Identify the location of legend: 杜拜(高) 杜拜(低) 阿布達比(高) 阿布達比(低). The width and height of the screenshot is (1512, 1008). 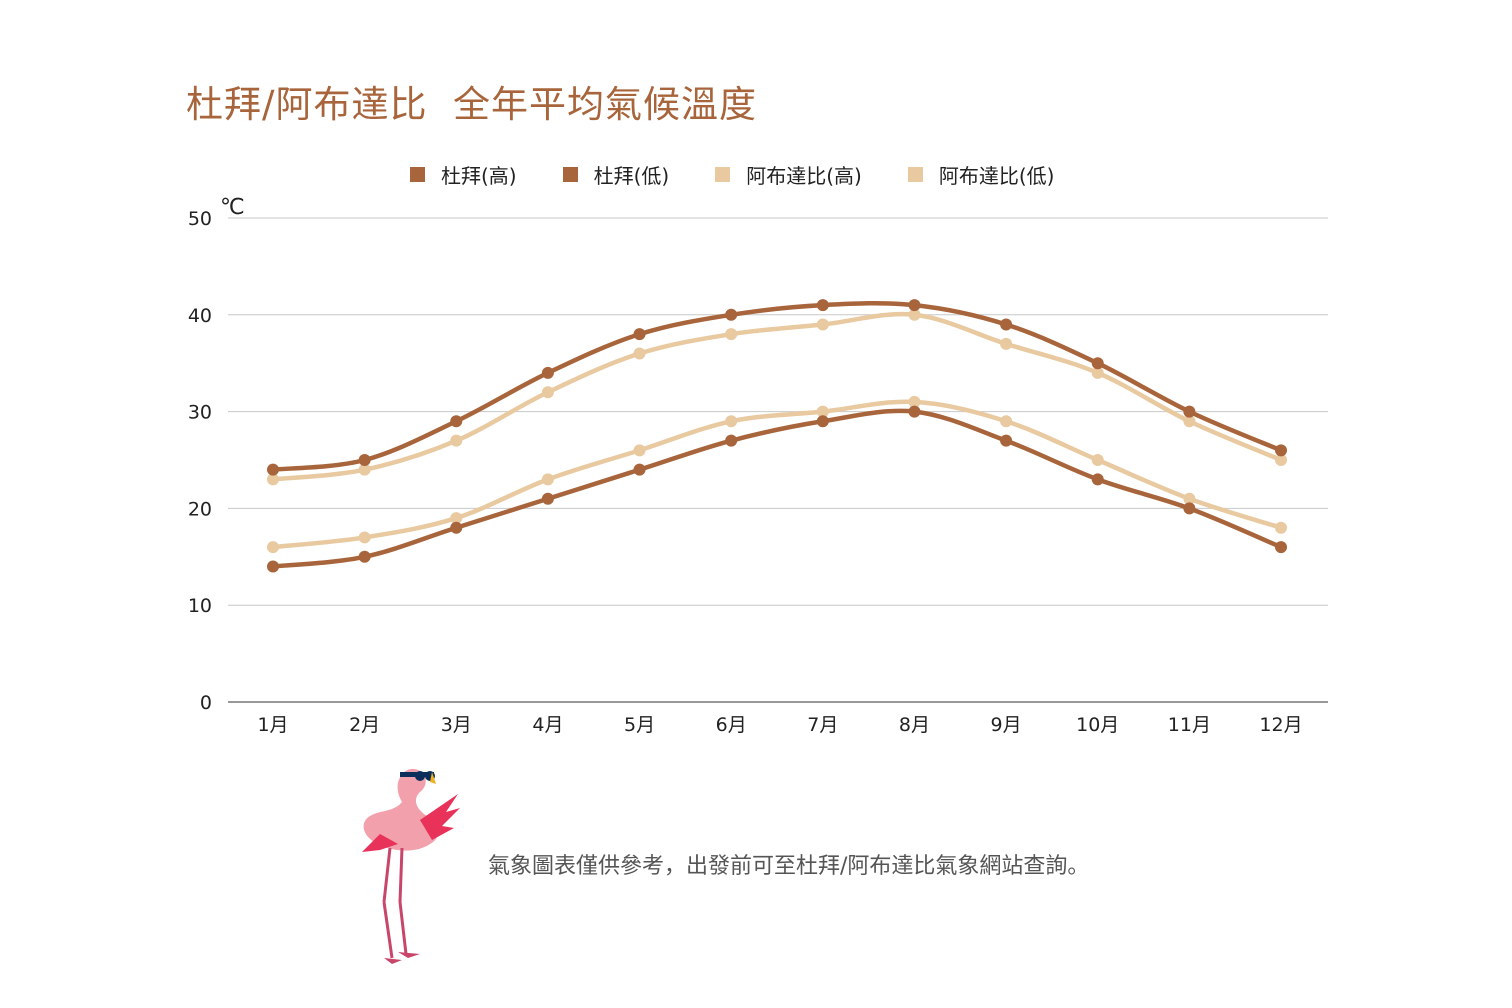
(755, 174).